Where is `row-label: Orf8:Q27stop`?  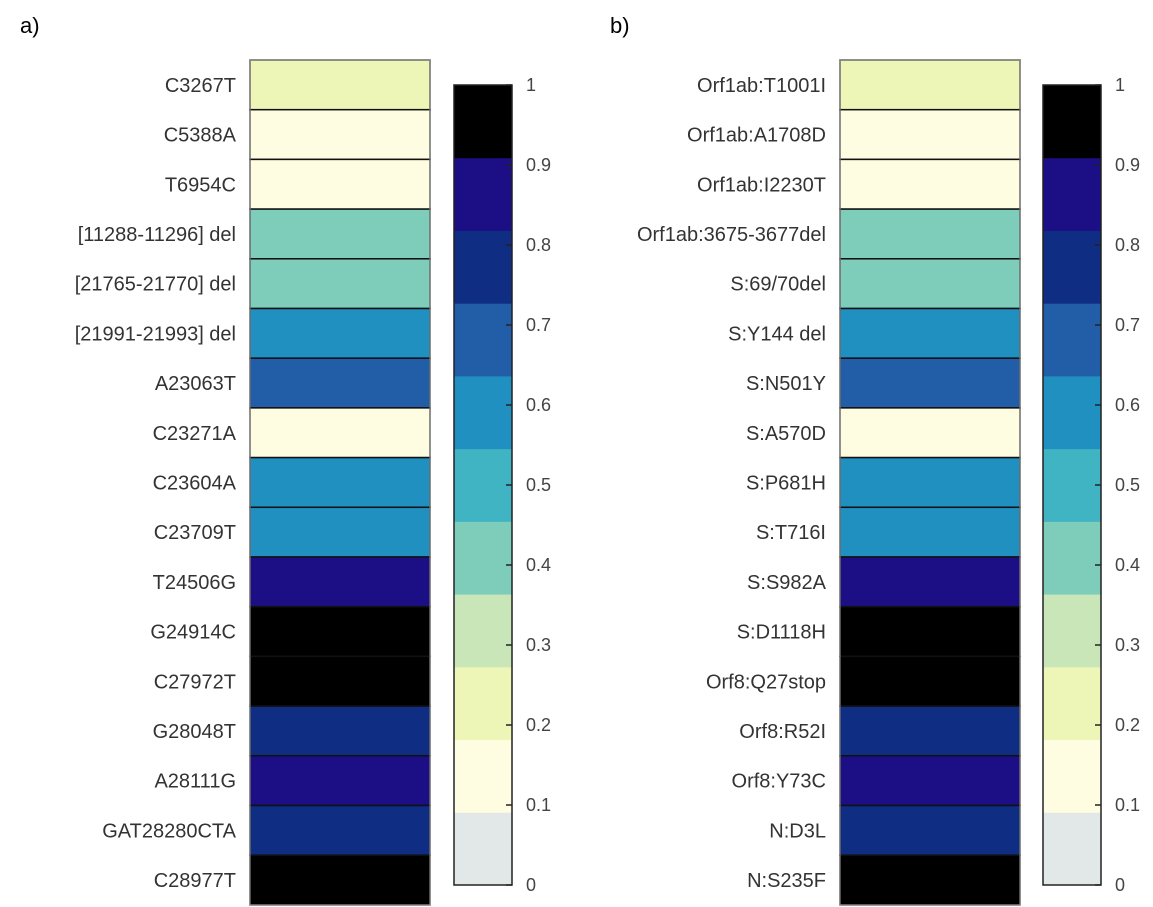 row-label: Orf8:Q27stop is located at coordinates (766, 682).